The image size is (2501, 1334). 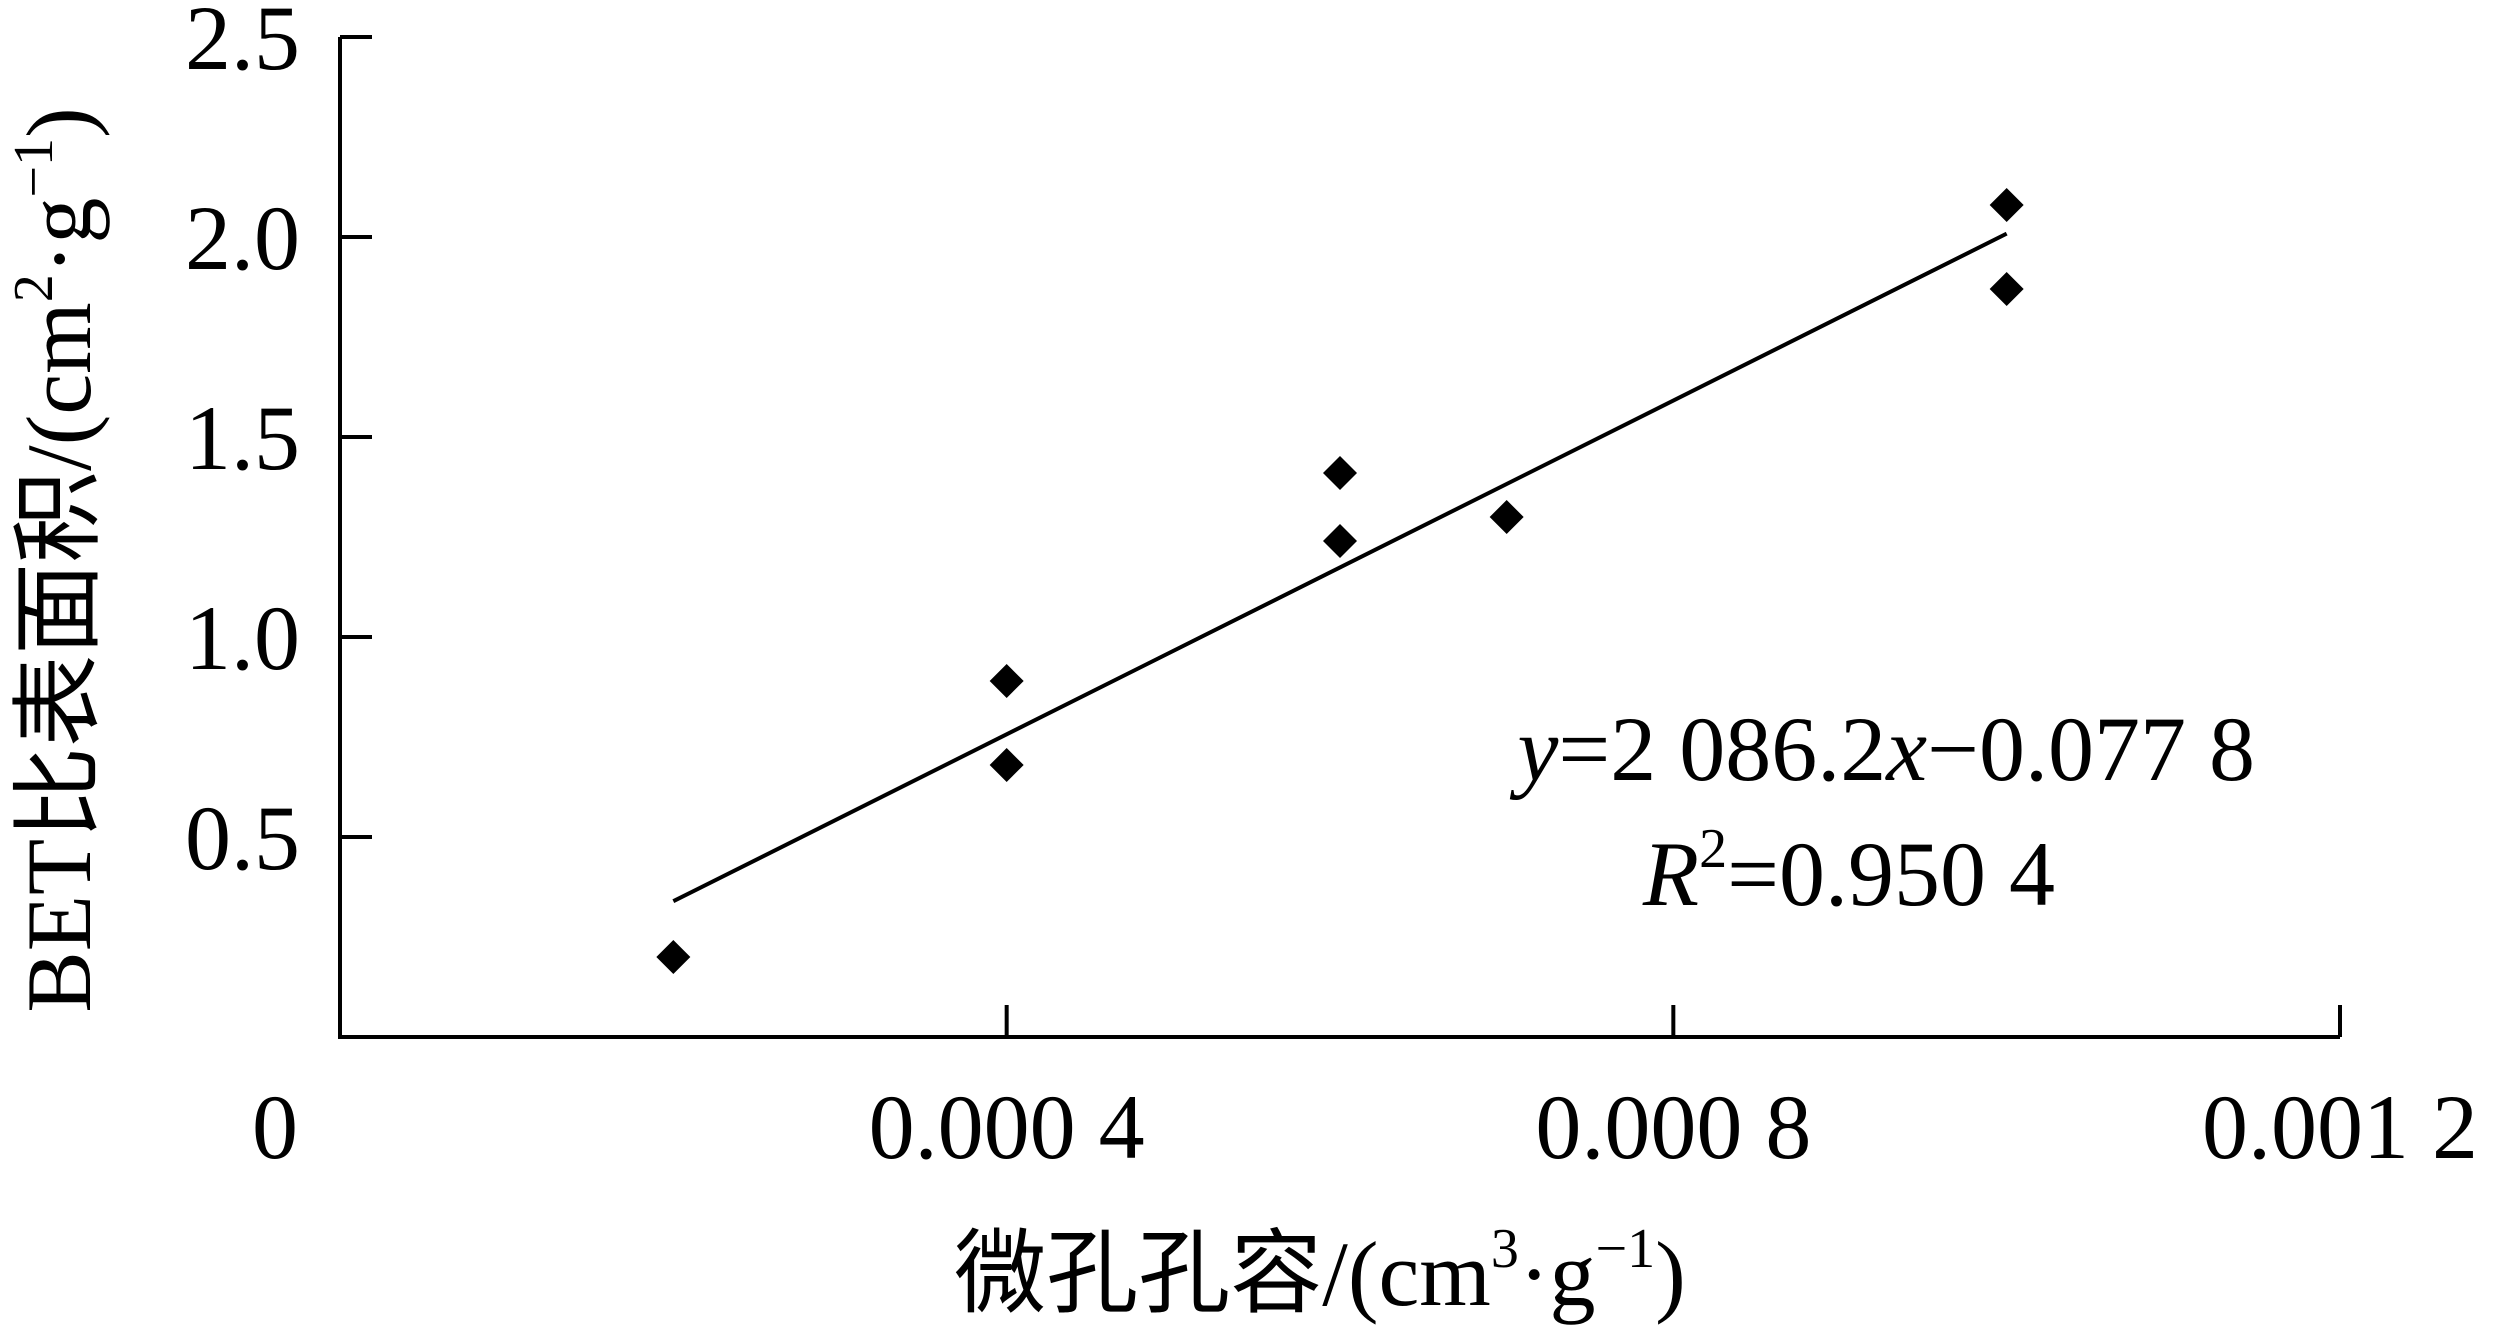 I want to click on equation-x-symbol: x, so click(x=1905, y=749).